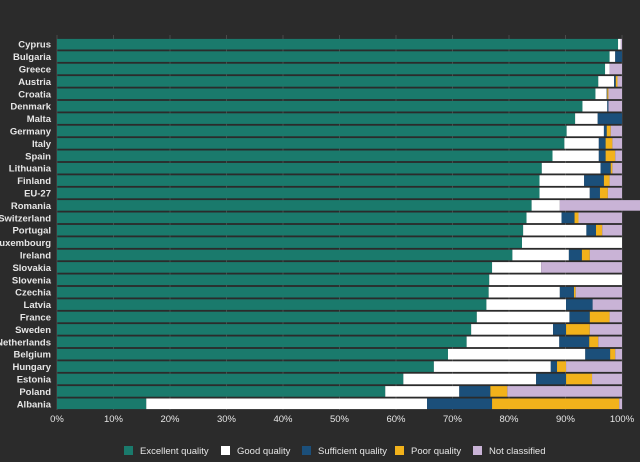 Image resolution: width=640 pixels, height=462 pixels. What do you see at coordinates (618, 354) in the screenshot?
I see `bar-belgium-not-classified` at bounding box center [618, 354].